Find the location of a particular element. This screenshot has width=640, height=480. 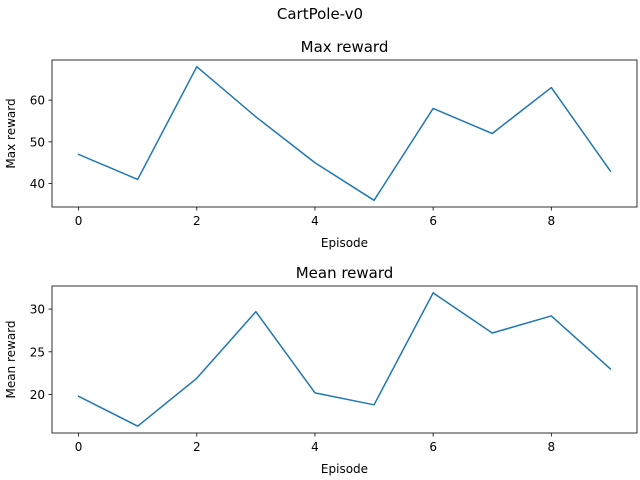

mean-reward-xtick-label: 4 is located at coordinates (315, 447).